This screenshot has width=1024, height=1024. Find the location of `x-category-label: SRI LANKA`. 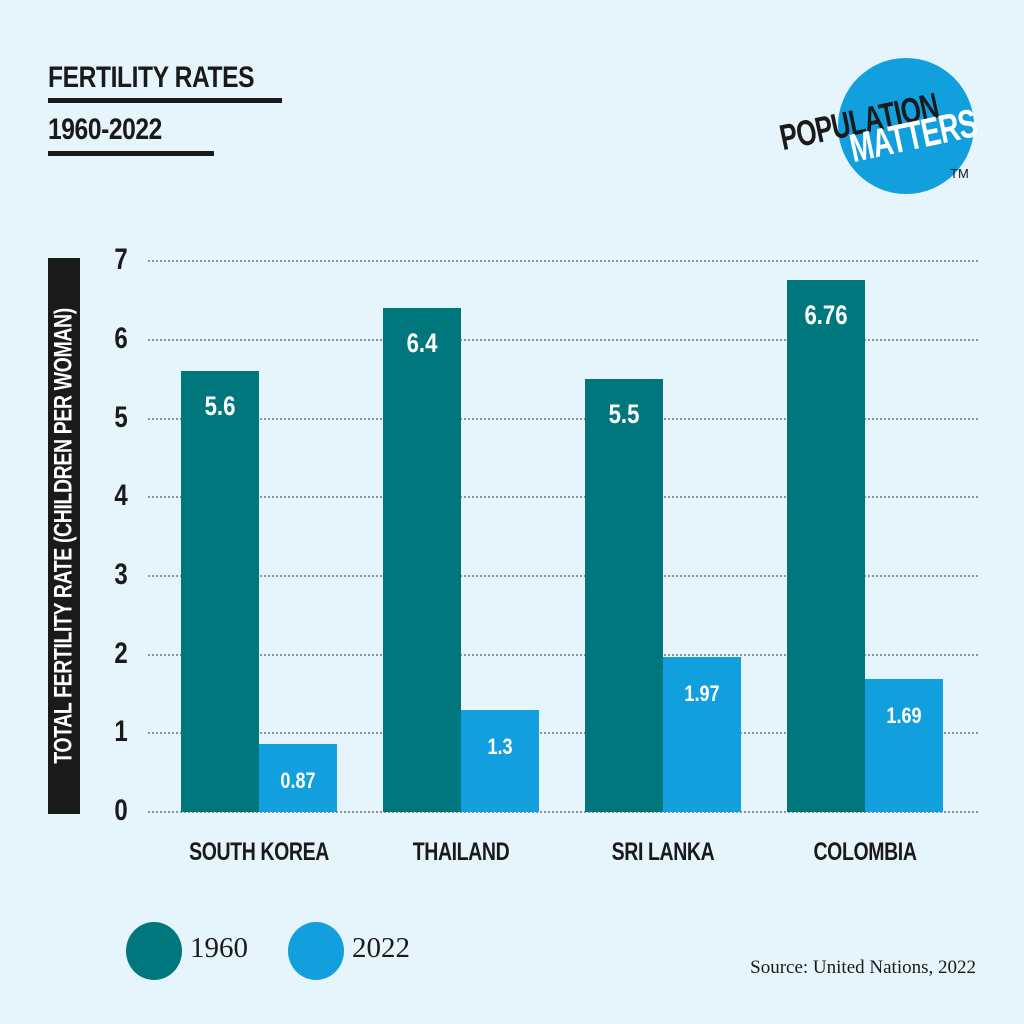

x-category-label: SRI LANKA is located at coordinates (663, 852).